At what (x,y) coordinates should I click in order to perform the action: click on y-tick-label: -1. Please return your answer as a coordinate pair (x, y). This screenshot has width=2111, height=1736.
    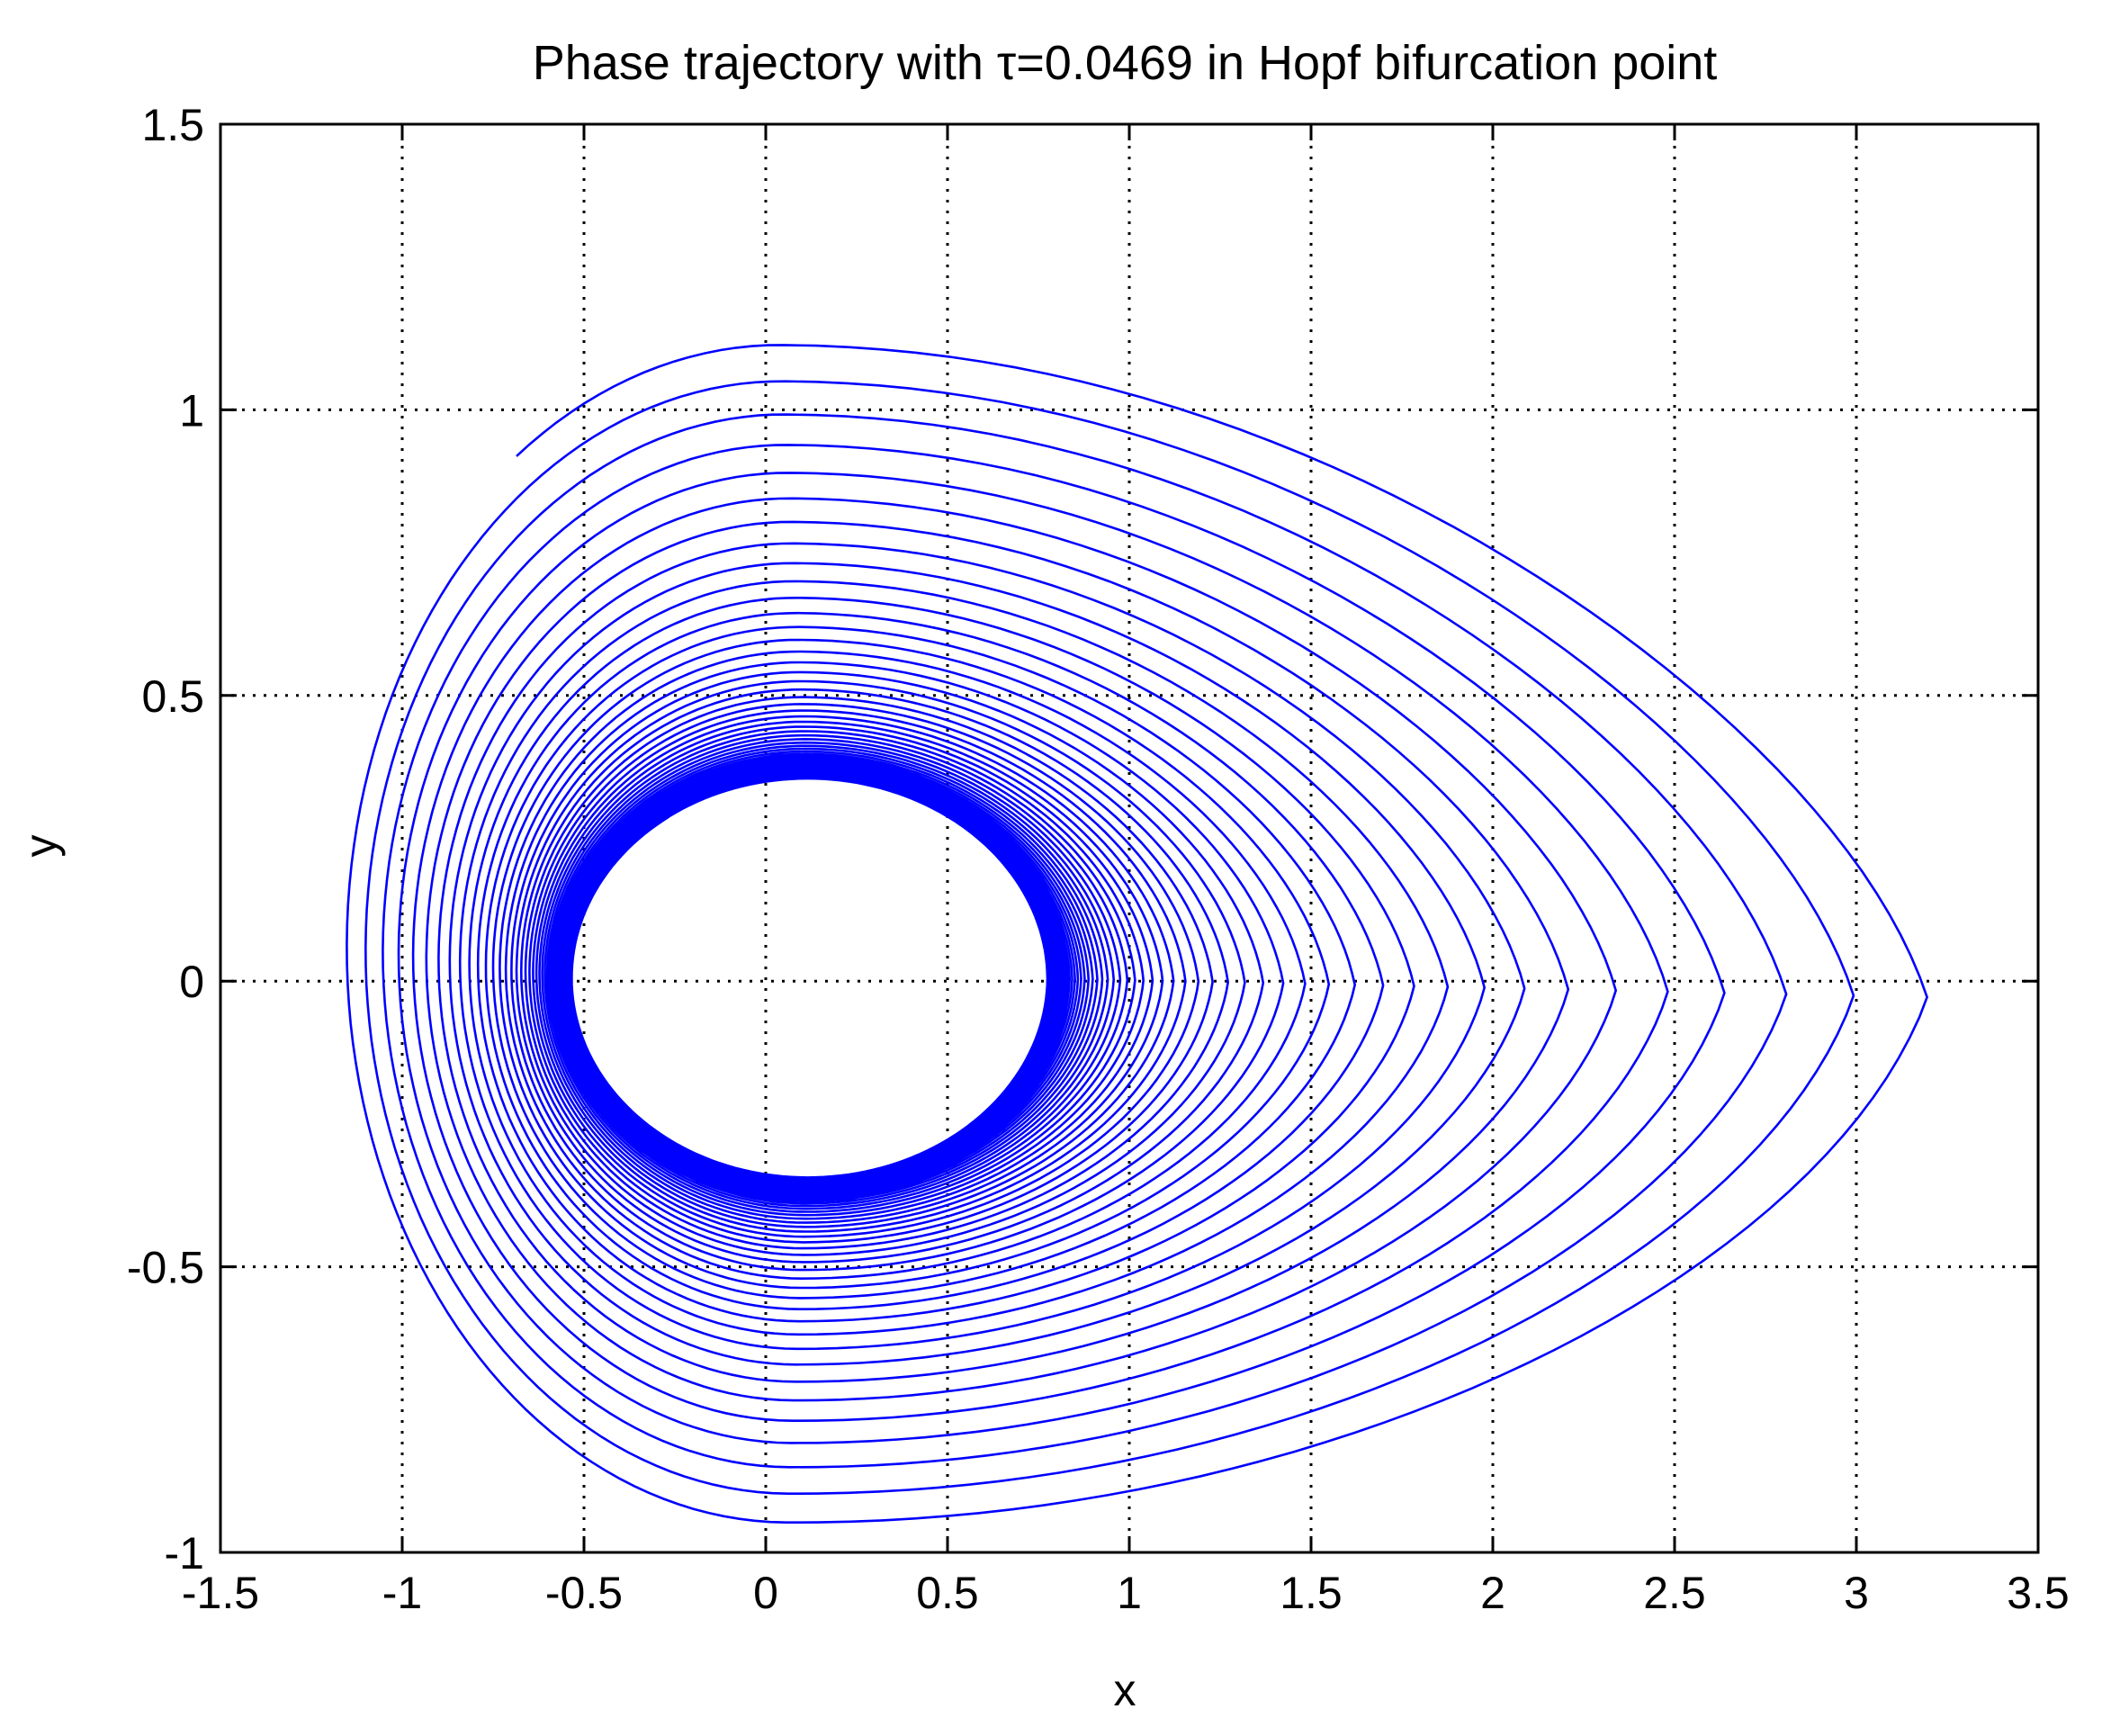
    Looking at the image, I should click on (184, 1553).